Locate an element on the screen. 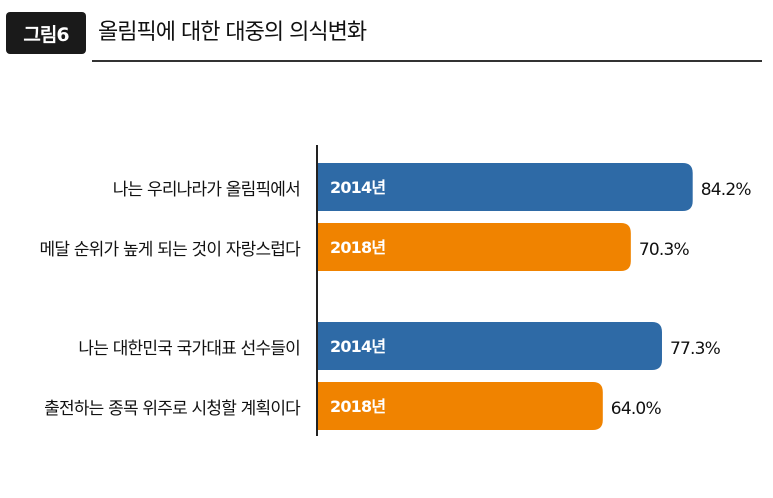  data-label: 70.3% is located at coordinates (664, 250).